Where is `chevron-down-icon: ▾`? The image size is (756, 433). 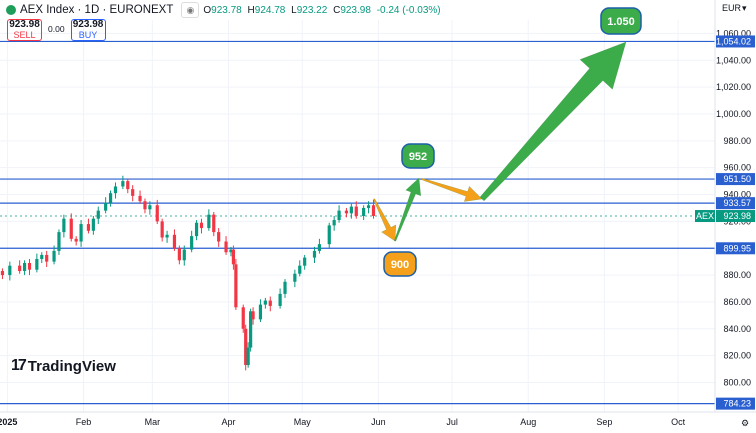 chevron-down-icon: ▾ is located at coordinates (744, 8).